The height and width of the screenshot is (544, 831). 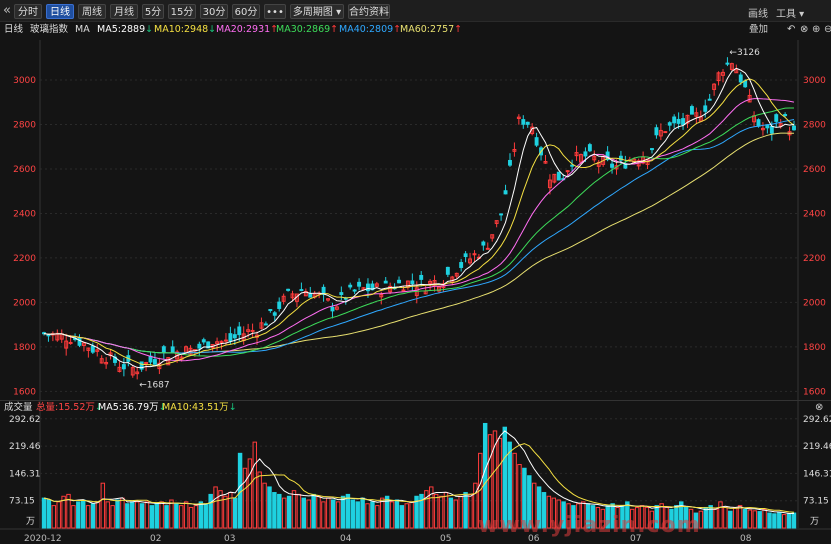 I want to click on zoom-out-icon: ⊖, so click(x=827, y=29).